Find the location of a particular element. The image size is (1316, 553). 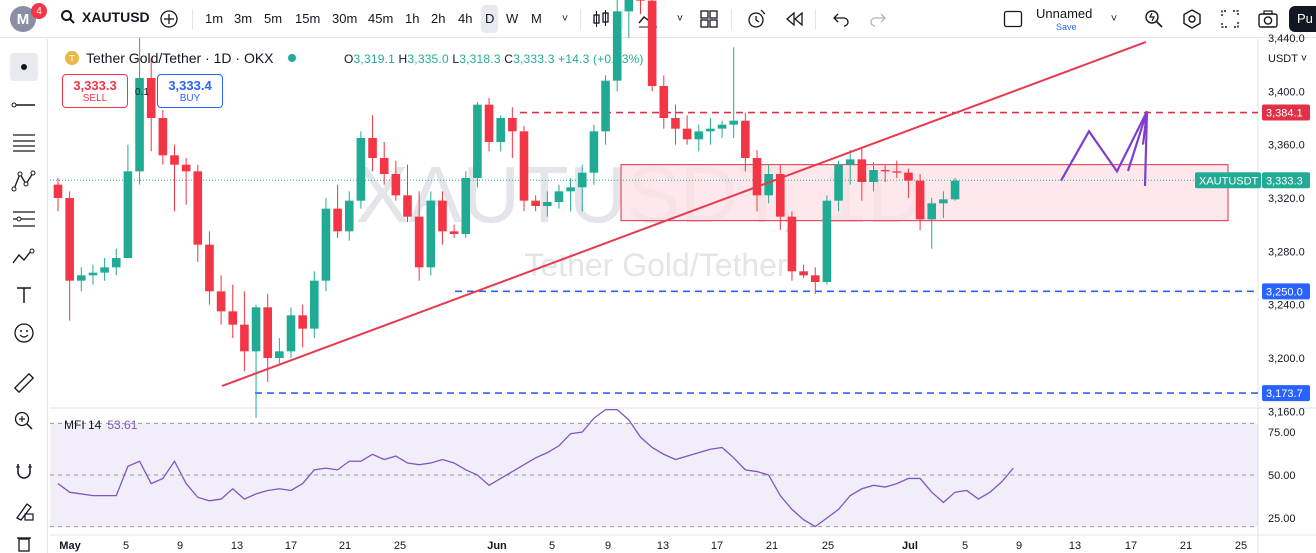

interval-30m: 30m is located at coordinates (345, 18).